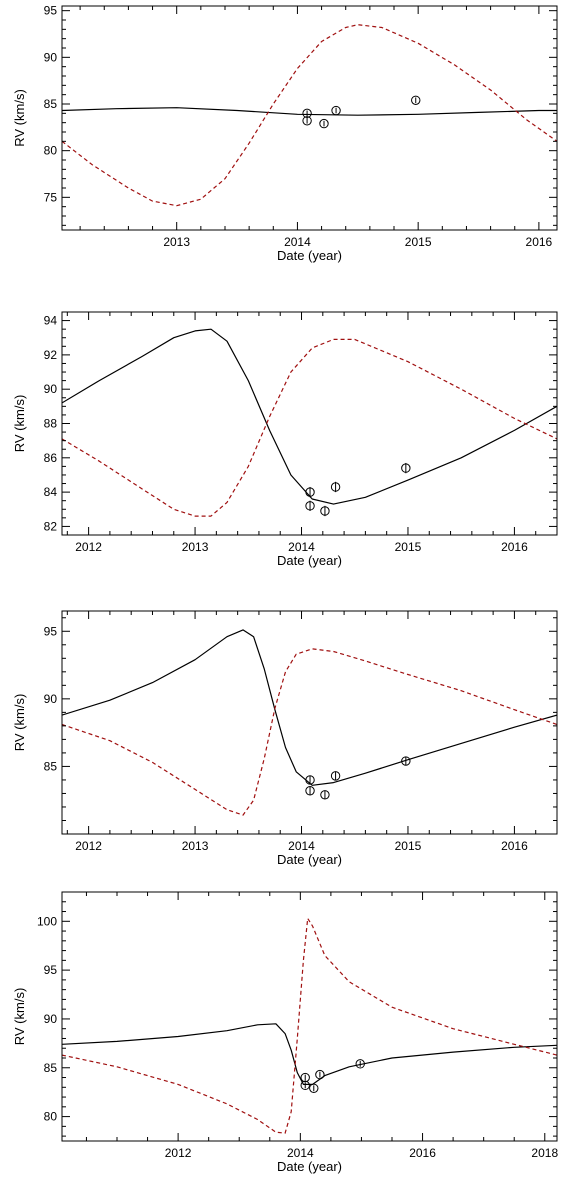  I want to click on y-tick-label: 100, so click(47, 921).